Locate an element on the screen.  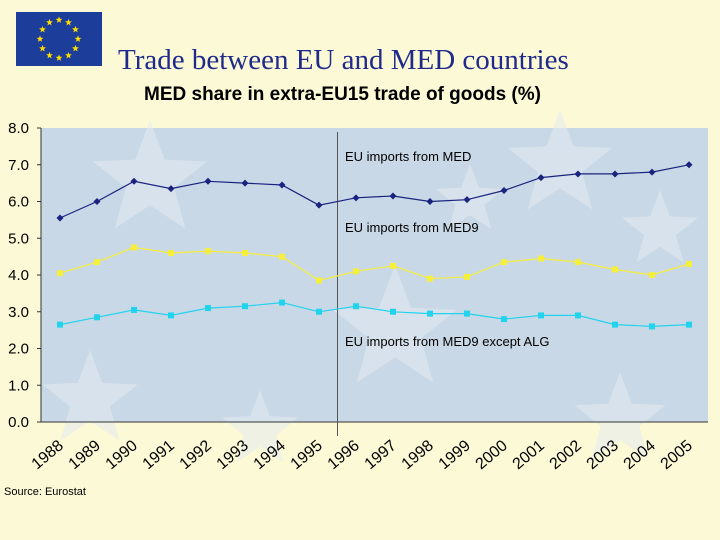
x-tick-label: 1998 is located at coordinates (418, 455).